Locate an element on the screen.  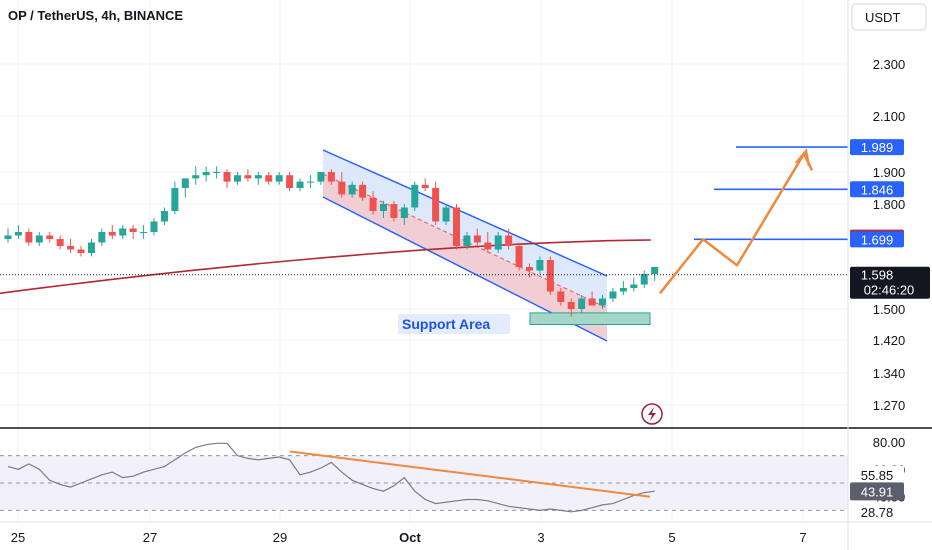
y-tick-label: 1.800 is located at coordinates (889, 204).